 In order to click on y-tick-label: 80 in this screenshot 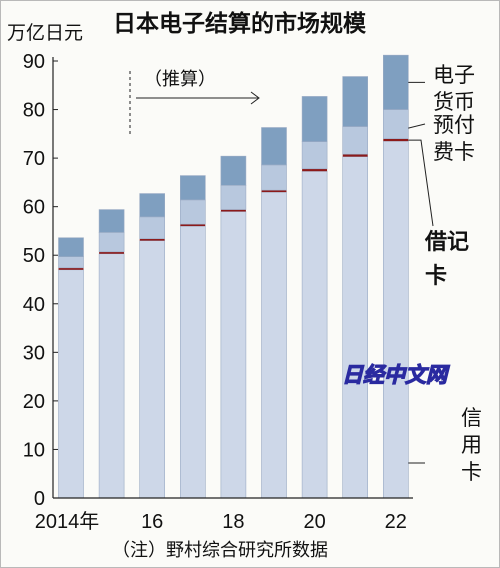, I will do `click(34, 111)`.